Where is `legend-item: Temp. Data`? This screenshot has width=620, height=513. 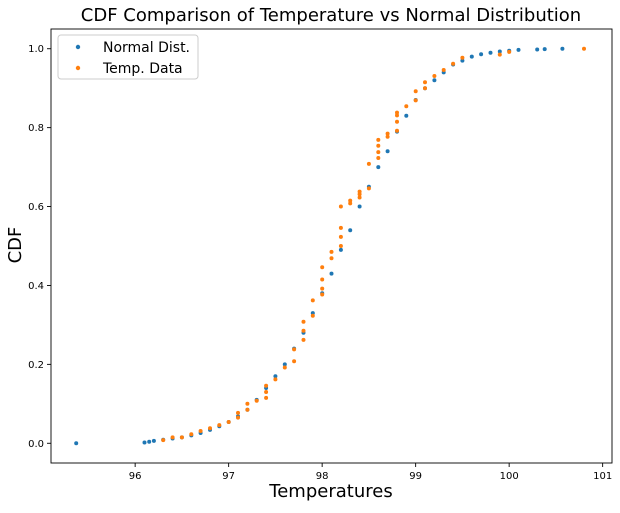 legend-item: Temp. Data is located at coordinates (129, 69).